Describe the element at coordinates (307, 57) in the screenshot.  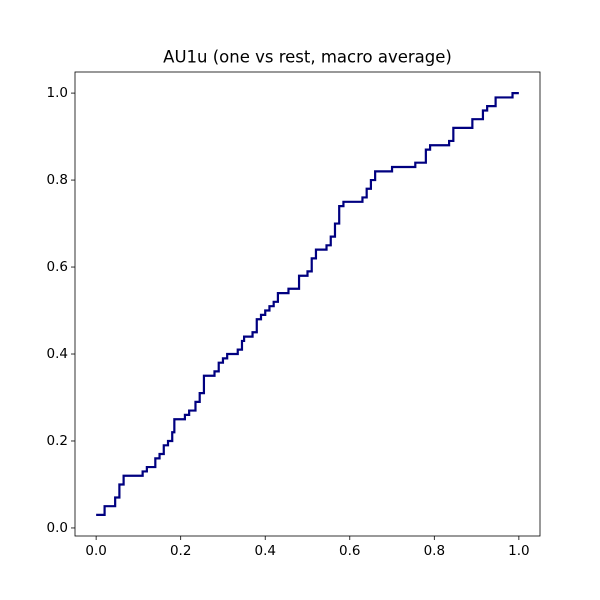
I see `chart-title: AU1u (one vs rest, macro average)` at that location.